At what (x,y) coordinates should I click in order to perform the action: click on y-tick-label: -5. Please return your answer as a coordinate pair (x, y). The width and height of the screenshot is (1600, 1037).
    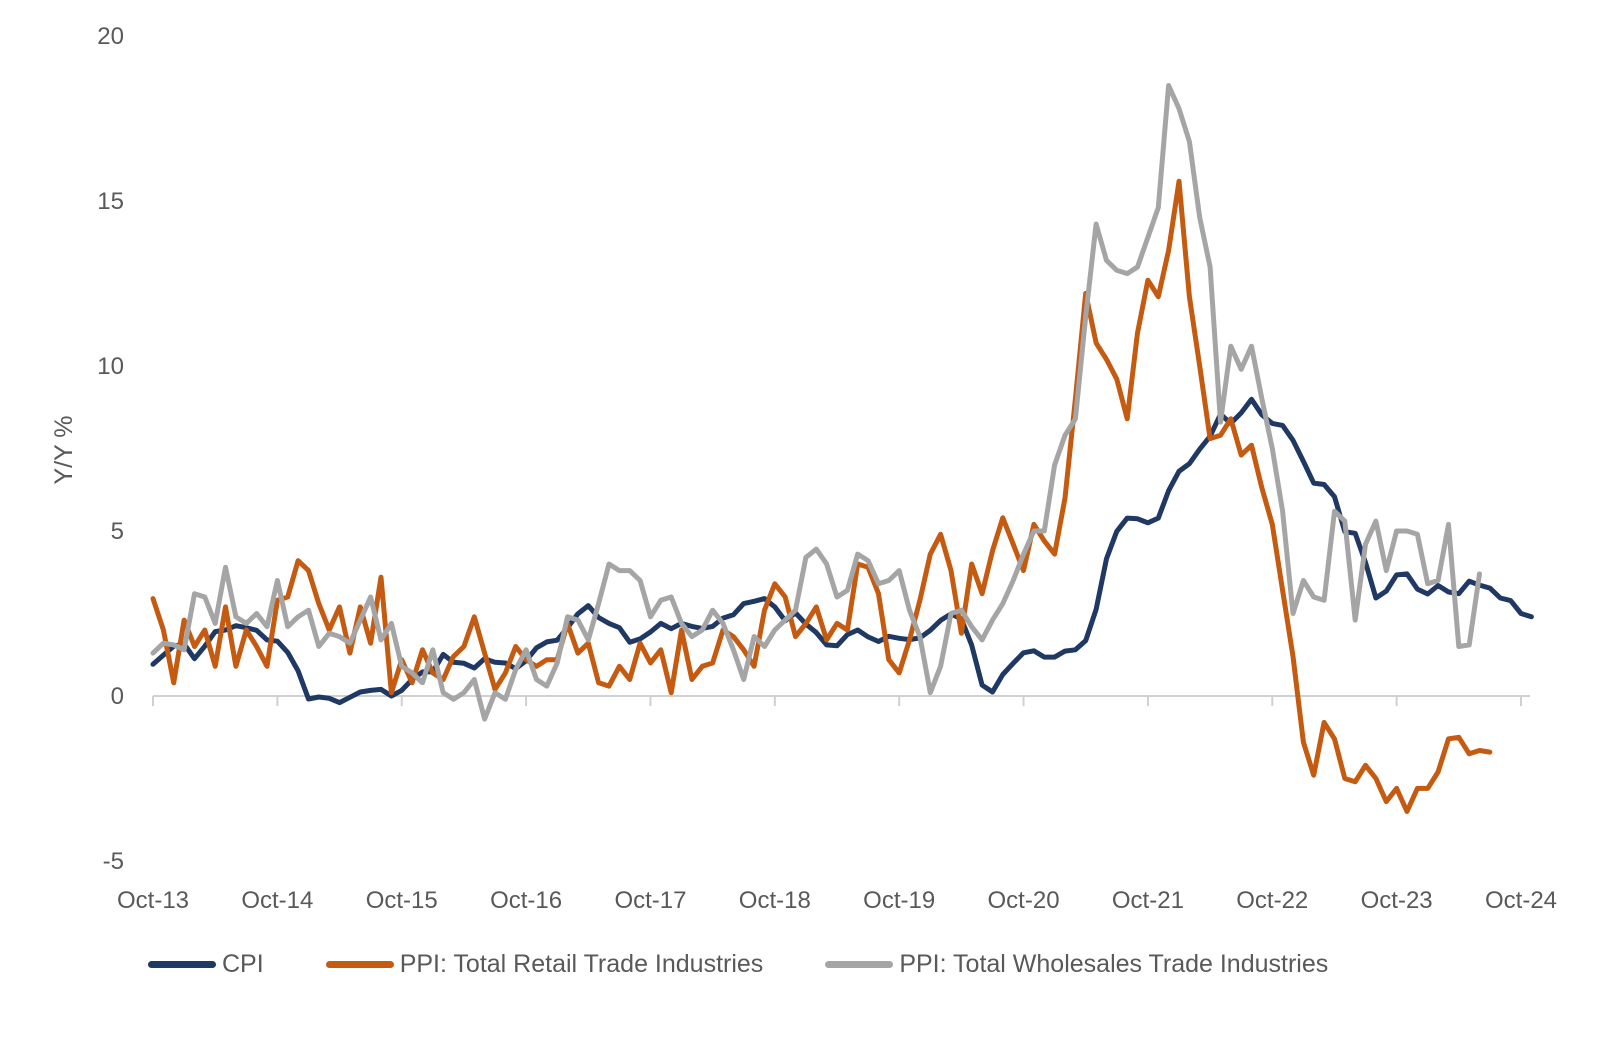
    Looking at the image, I should click on (113, 861).